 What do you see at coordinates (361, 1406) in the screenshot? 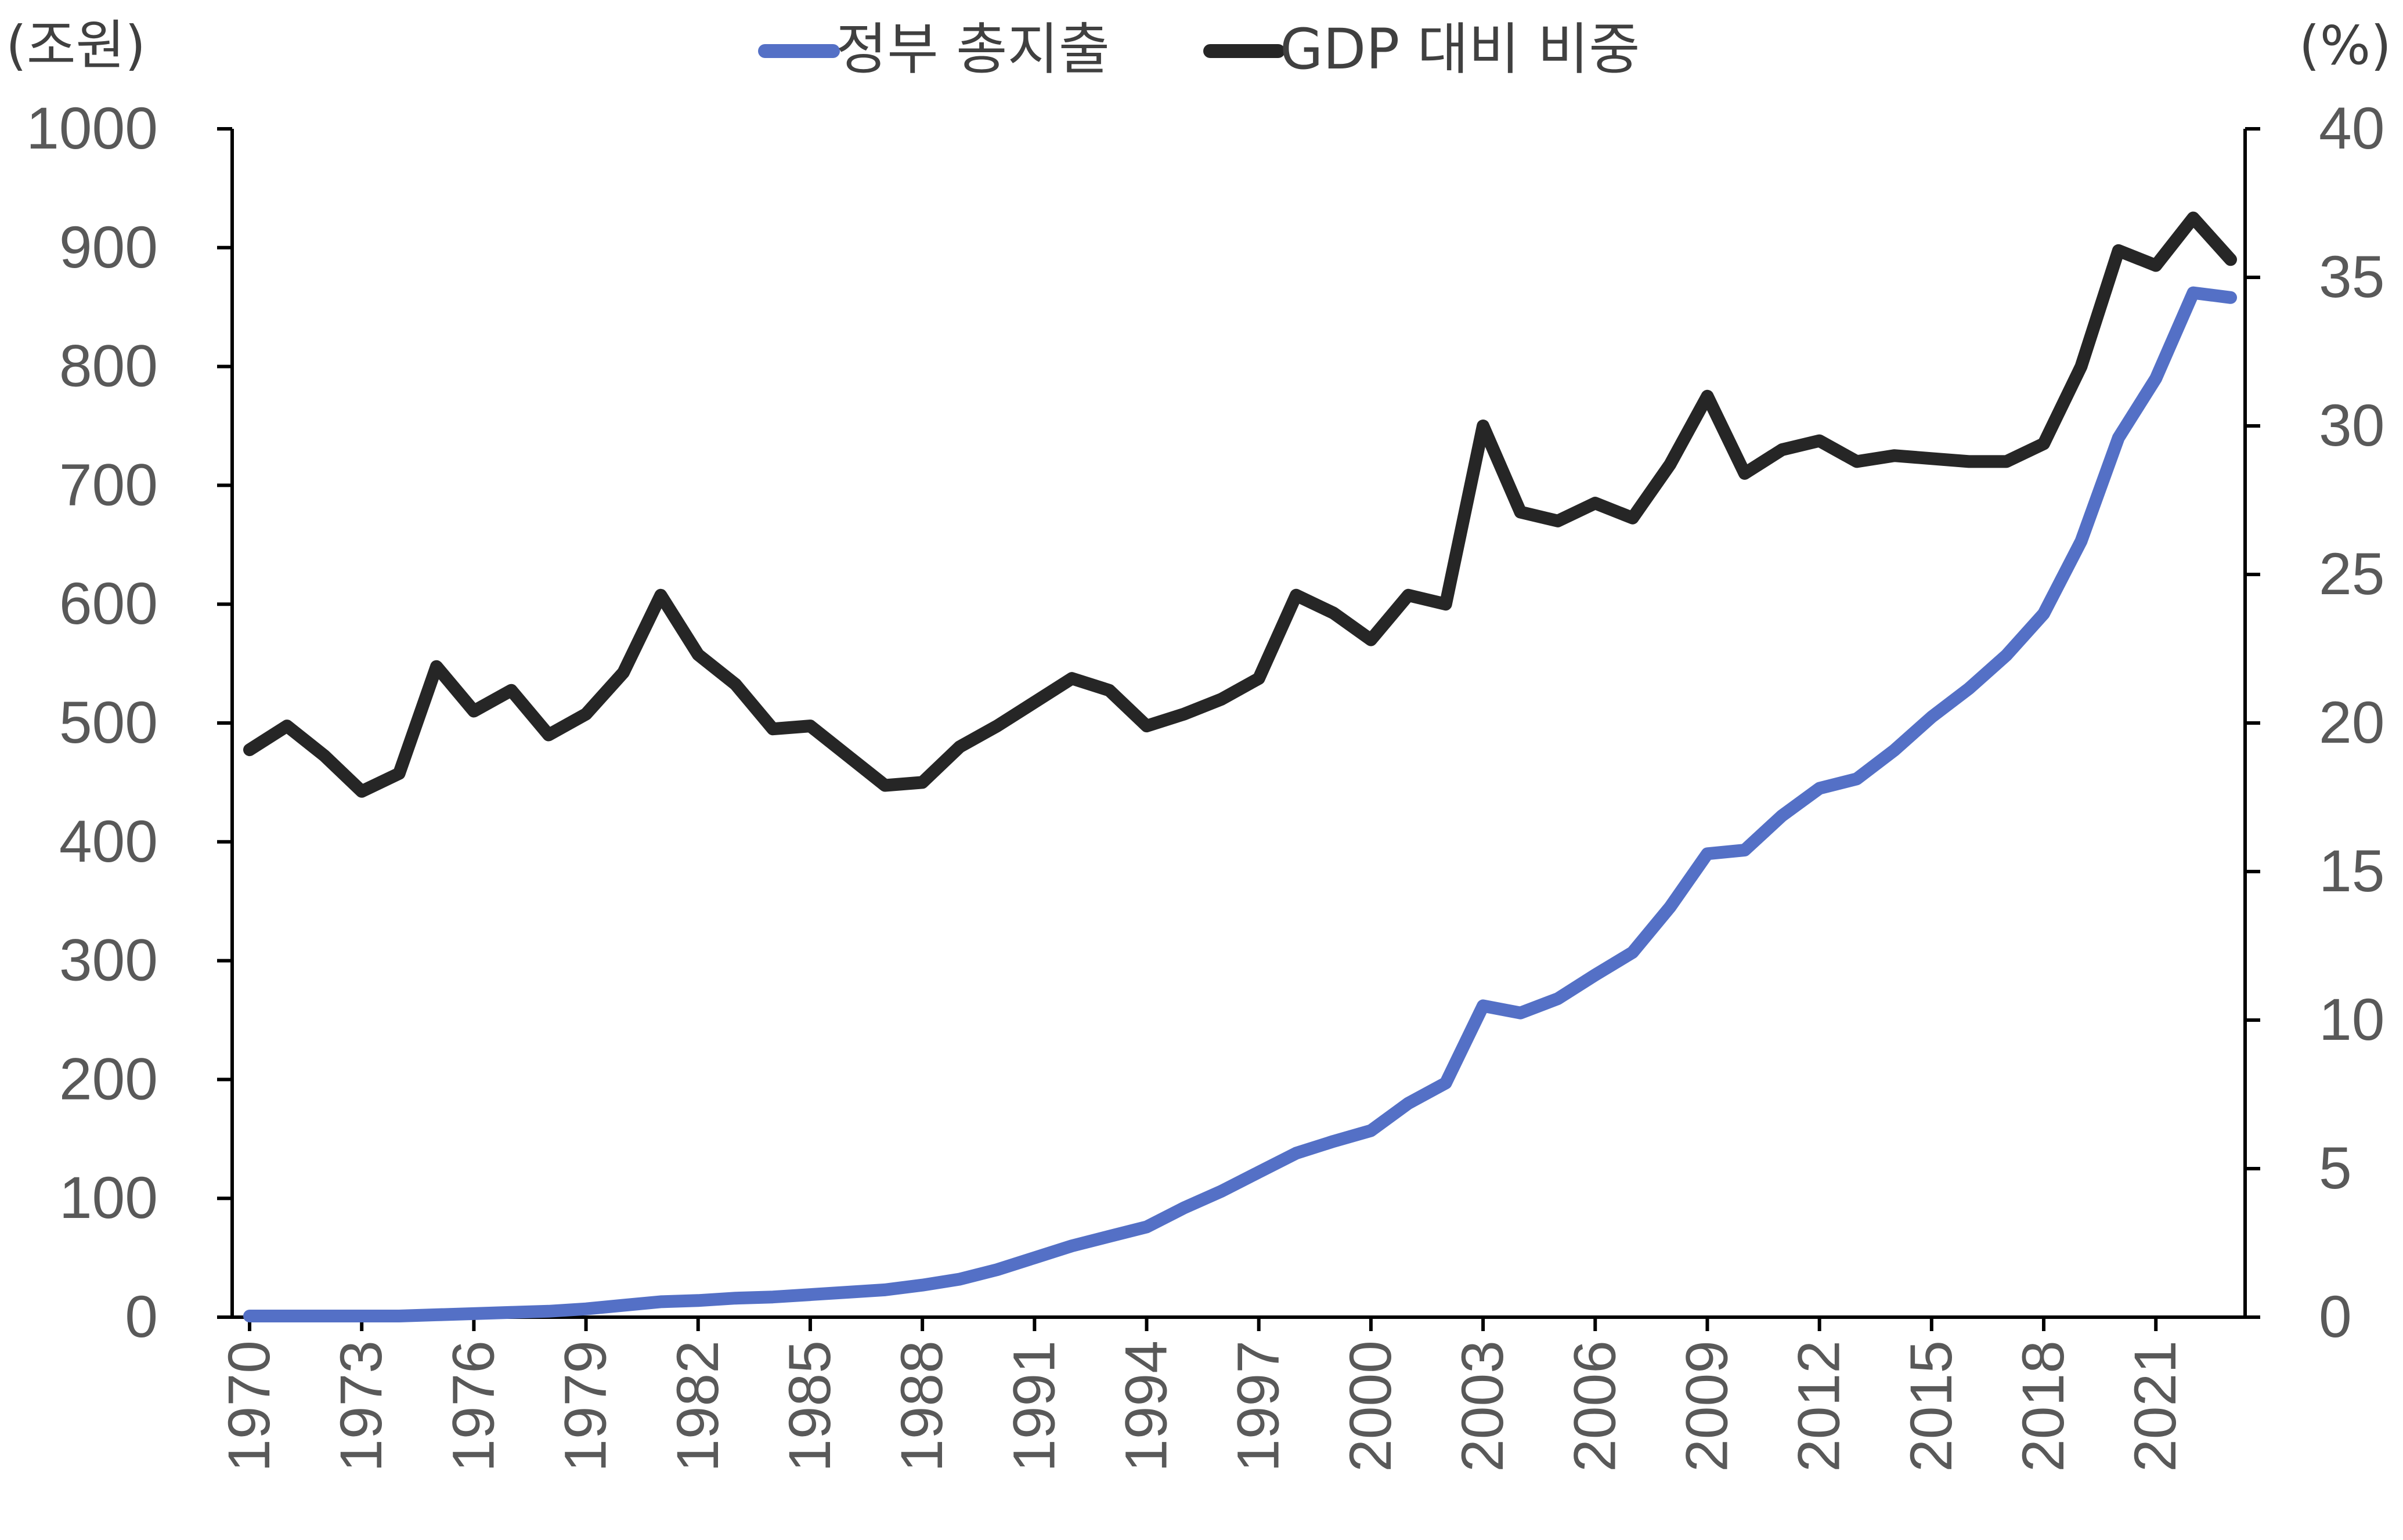
I see `x-tick-label: 1973` at bounding box center [361, 1406].